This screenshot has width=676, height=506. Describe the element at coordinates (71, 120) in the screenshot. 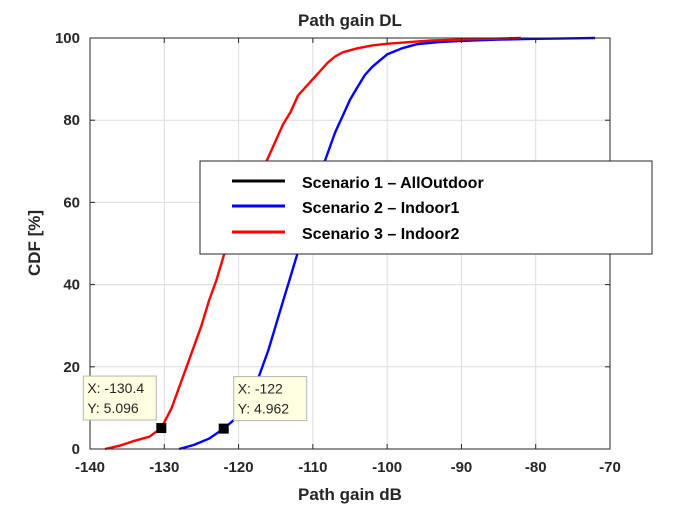

I see `y-tick-label: 80` at that location.